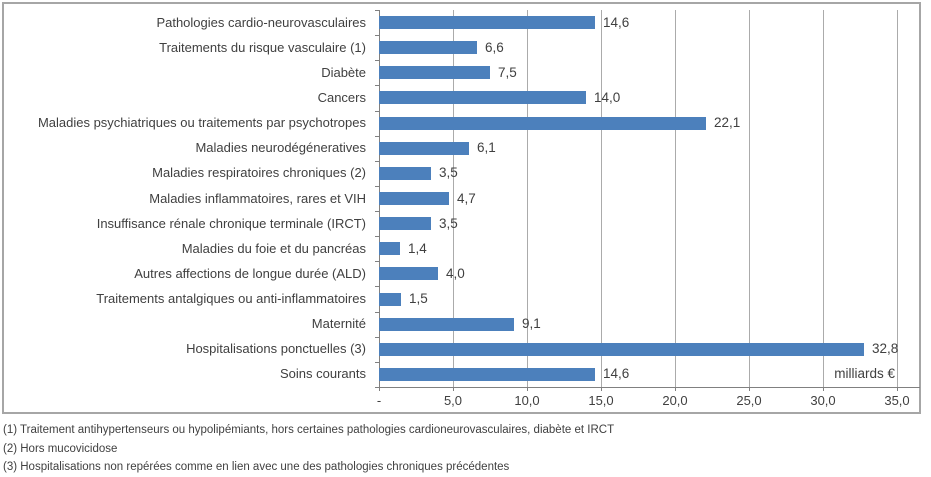 The width and height of the screenshot is (931, 477). What do you see at coordinates (823, 400) in the screenshot?
I see `x-tick-label: 30,0` at bounding box center [823, 400].